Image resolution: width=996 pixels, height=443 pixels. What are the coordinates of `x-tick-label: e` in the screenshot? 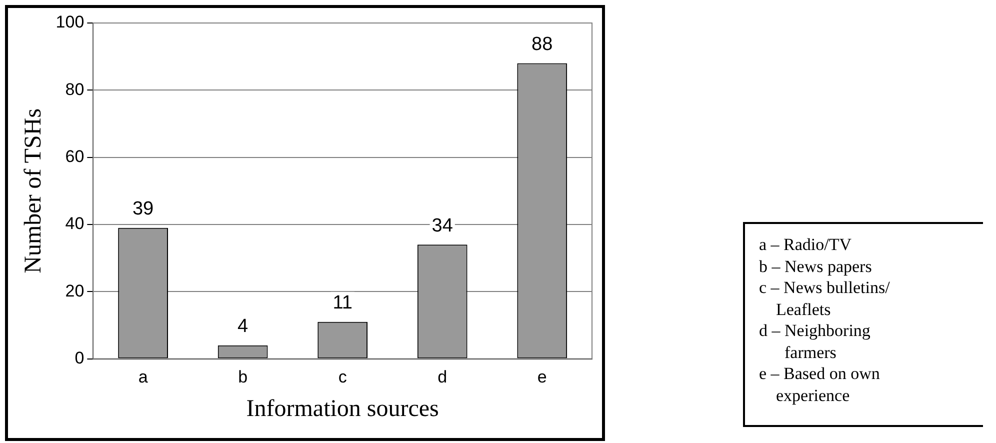 It's located at (542, 377).